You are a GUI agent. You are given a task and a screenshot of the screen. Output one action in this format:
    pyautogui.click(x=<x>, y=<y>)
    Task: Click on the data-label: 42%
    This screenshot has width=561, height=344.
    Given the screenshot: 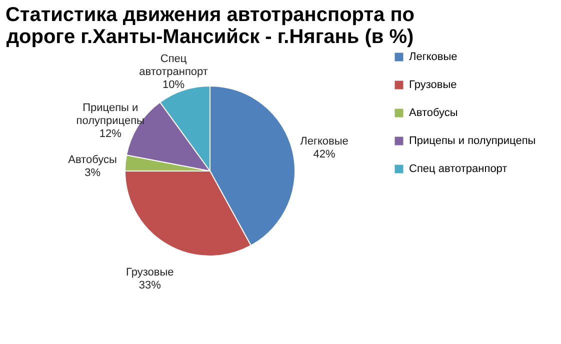 What is the action you would take?
    pyautogui.click(x=324, y=154)
    